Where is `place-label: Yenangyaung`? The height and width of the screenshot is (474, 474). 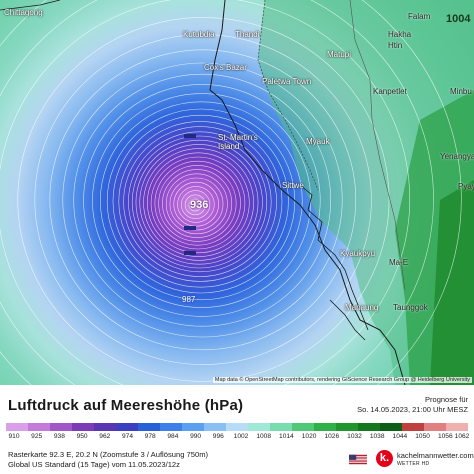 place-label: Yenangyaung is located at coordinates (457, 156).